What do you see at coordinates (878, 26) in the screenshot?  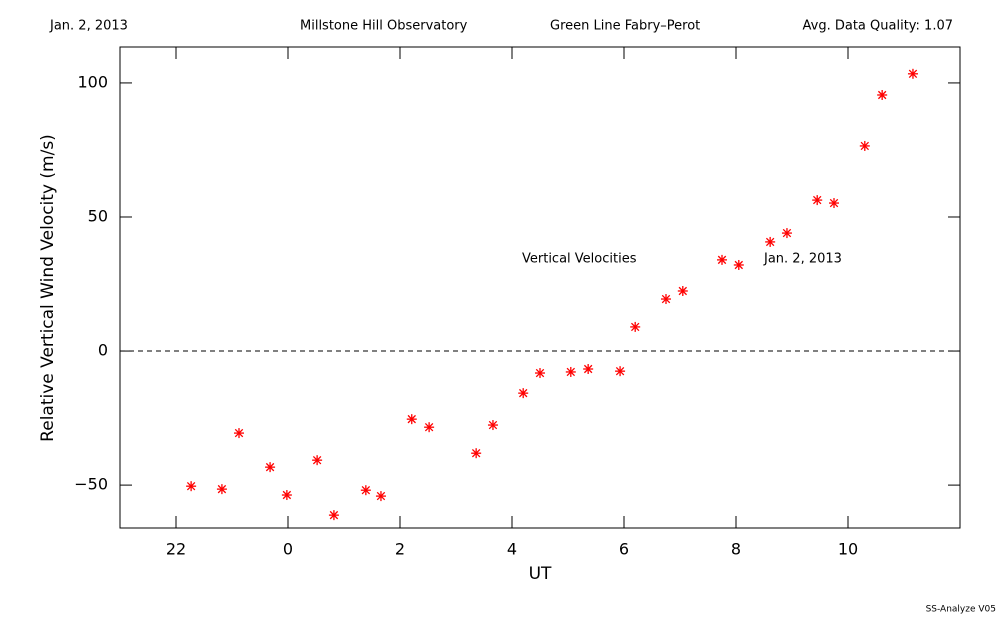 I see `header-quality: Avg. Data Quality: 1.07` at bounding box center [878, 26].